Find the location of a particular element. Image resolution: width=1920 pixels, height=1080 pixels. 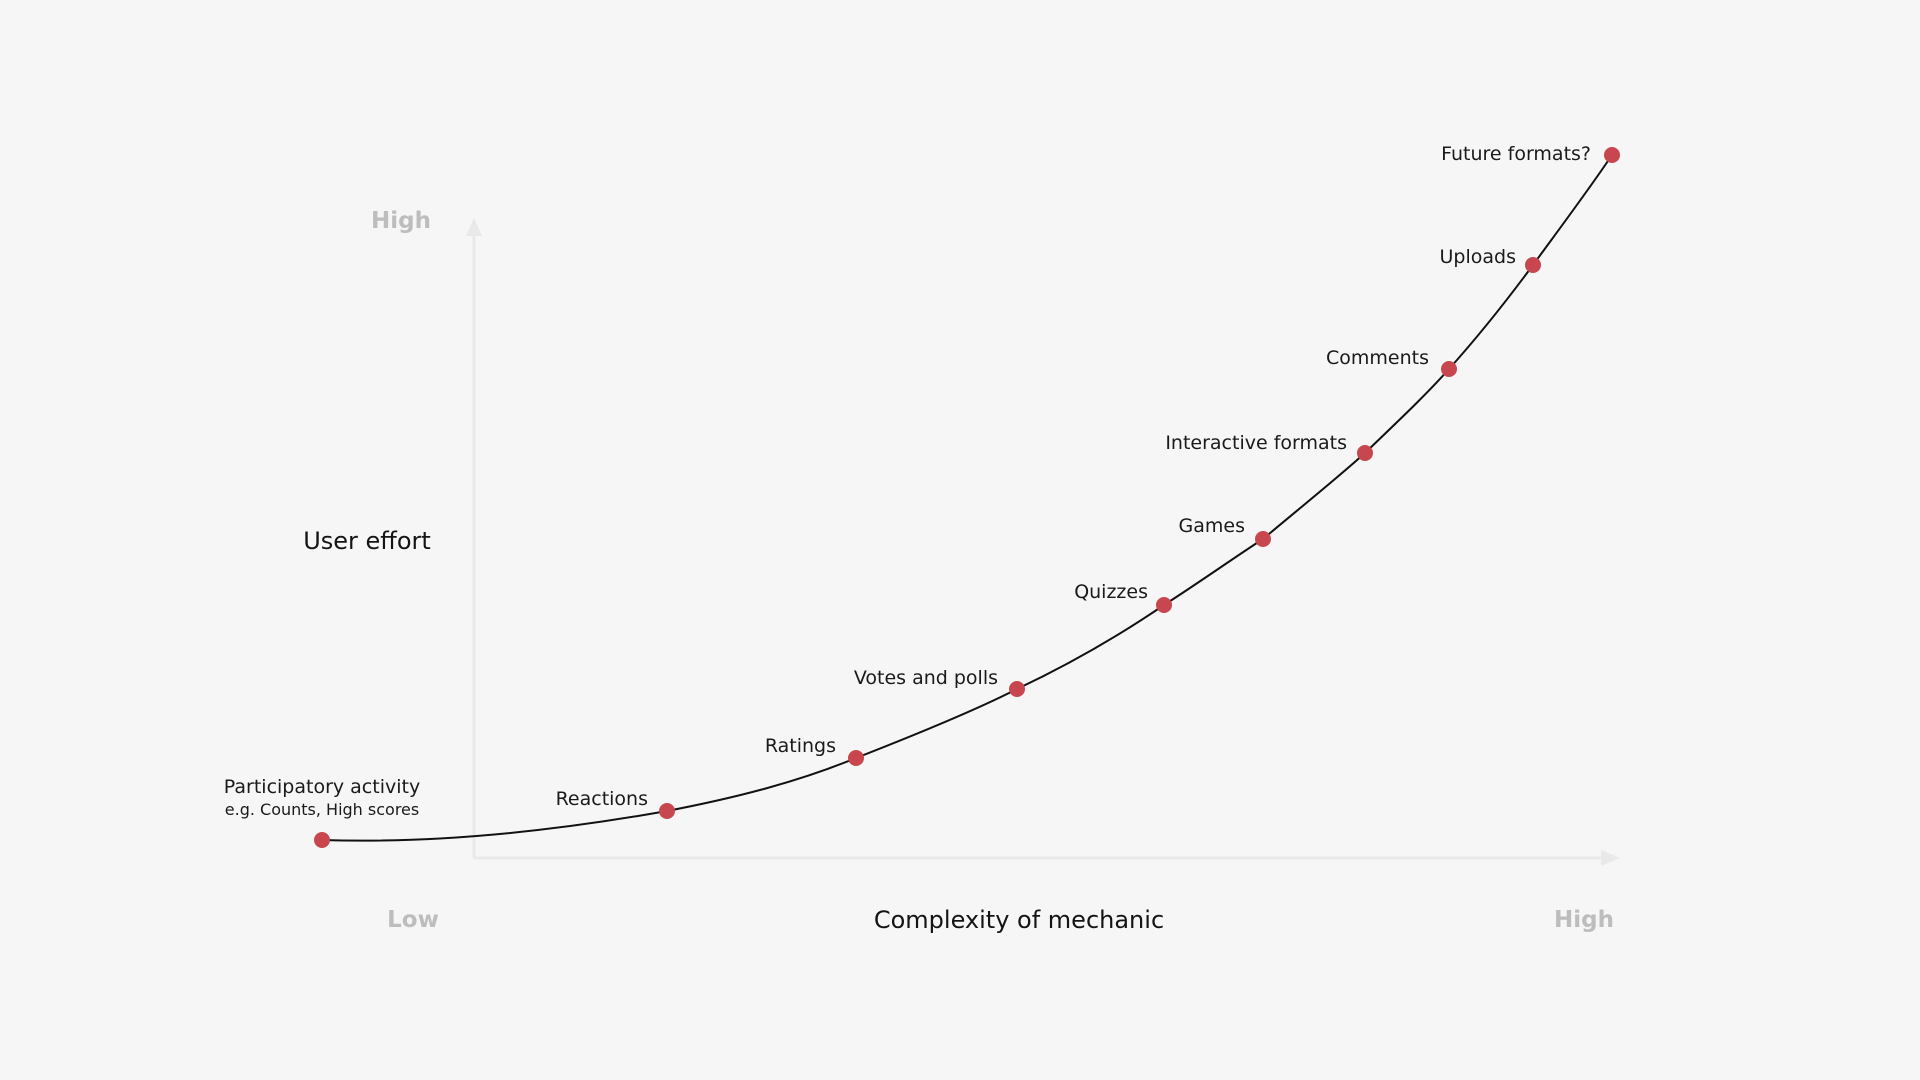

point-games: Games is located at coordinates (1225, 531).